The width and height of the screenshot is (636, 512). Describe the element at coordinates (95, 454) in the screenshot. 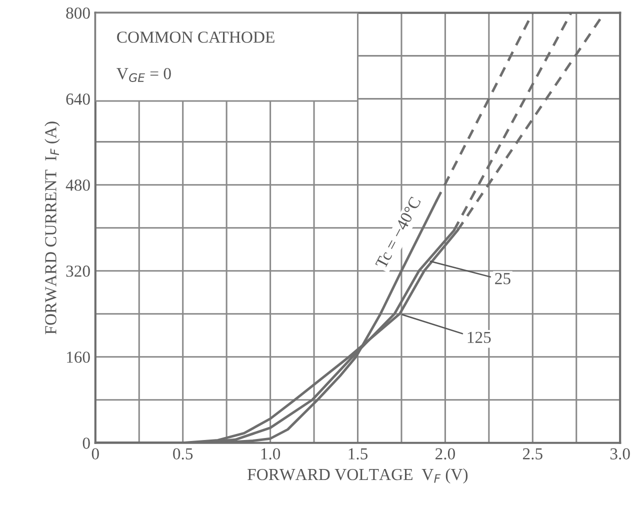

I see `x-tick-label: 0` at that location.